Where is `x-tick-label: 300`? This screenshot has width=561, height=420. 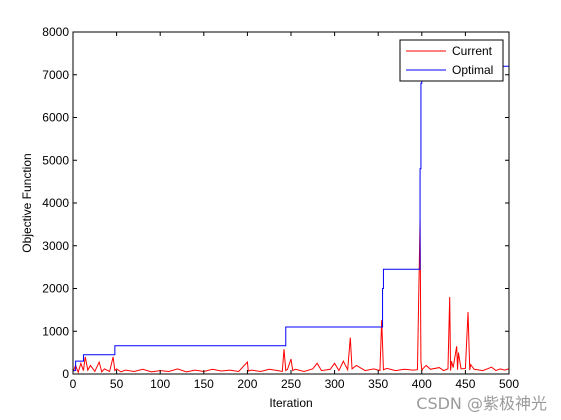 x-tick-label: 300 is located at coordinates (335, 384).